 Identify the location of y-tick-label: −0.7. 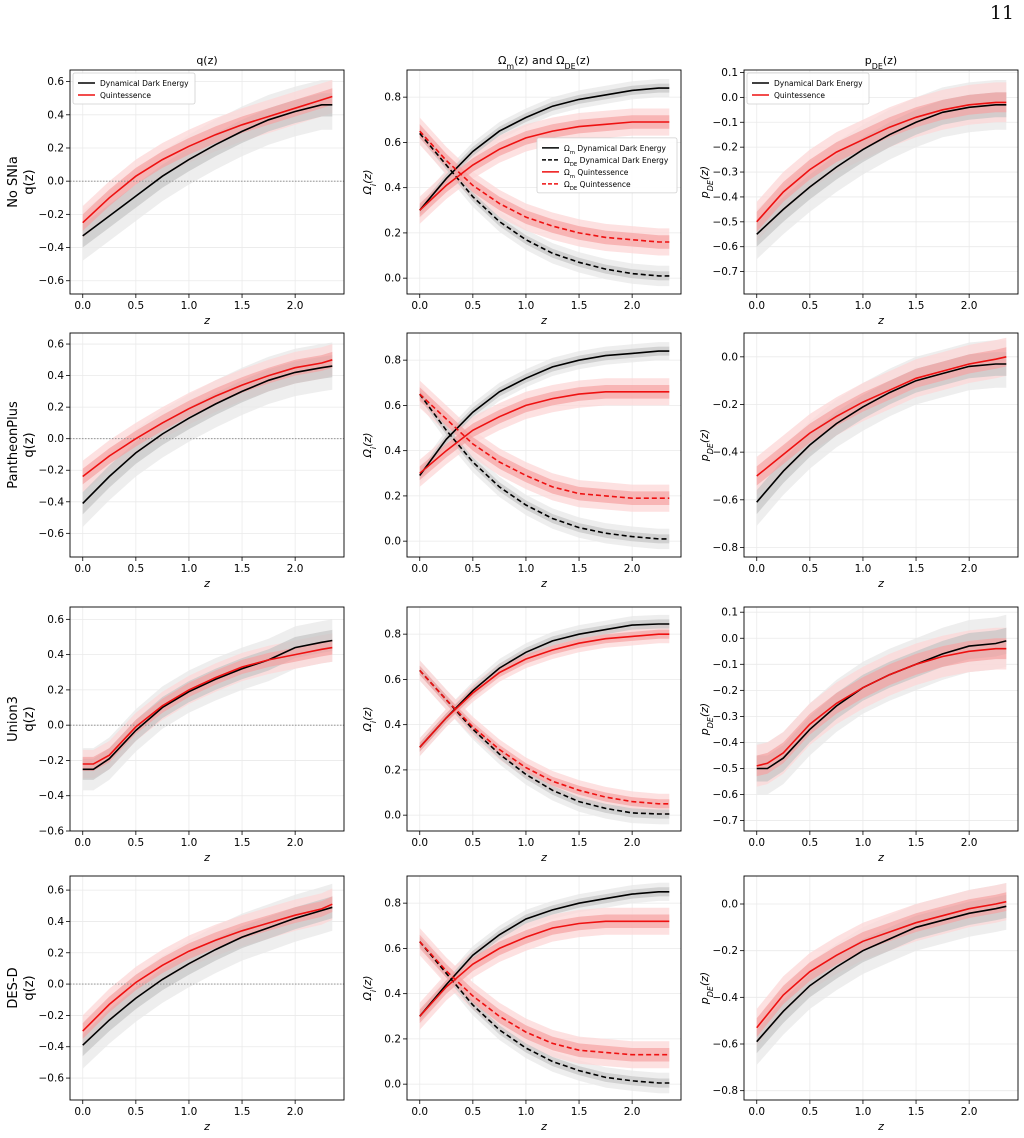
(726, 272).